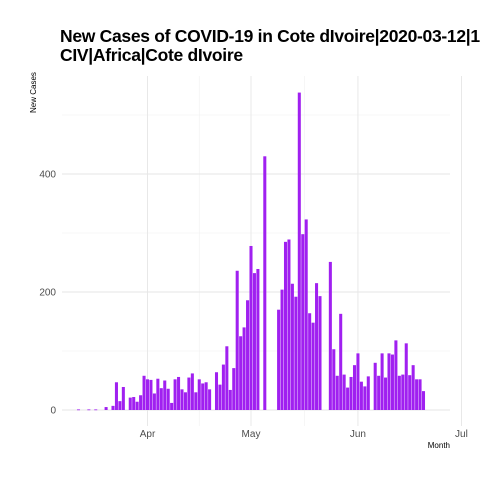 The width and height of the screenshot is (480, 480). What do you see at coordinates (358, 434) in the screenshot?
I see `x-tick-label: Jun` at bounding box center [358, 434].